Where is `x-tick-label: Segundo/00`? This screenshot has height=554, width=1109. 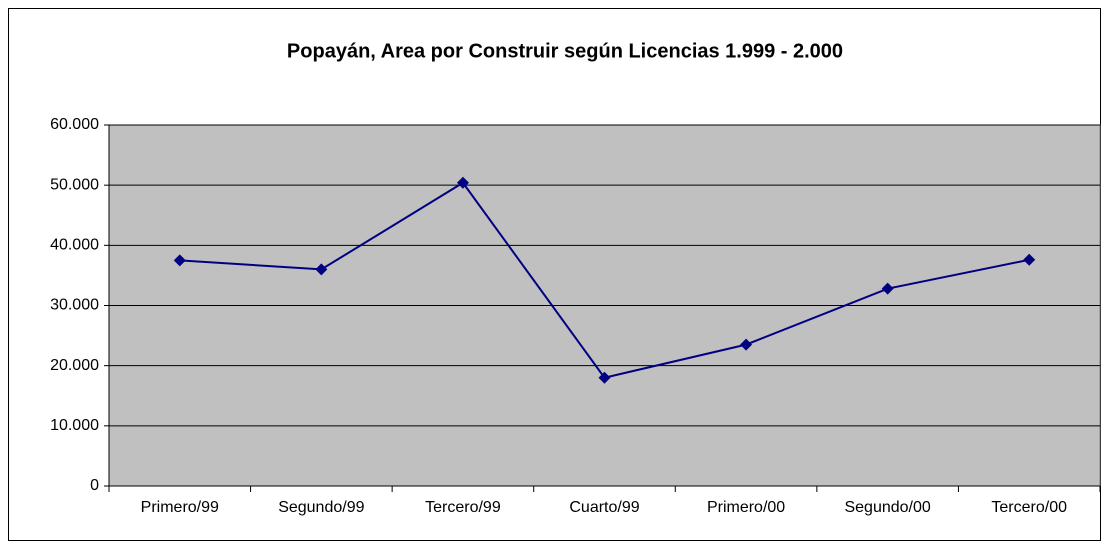 x-tick-label: Segundo/00 is located at coordinates (887, 507).